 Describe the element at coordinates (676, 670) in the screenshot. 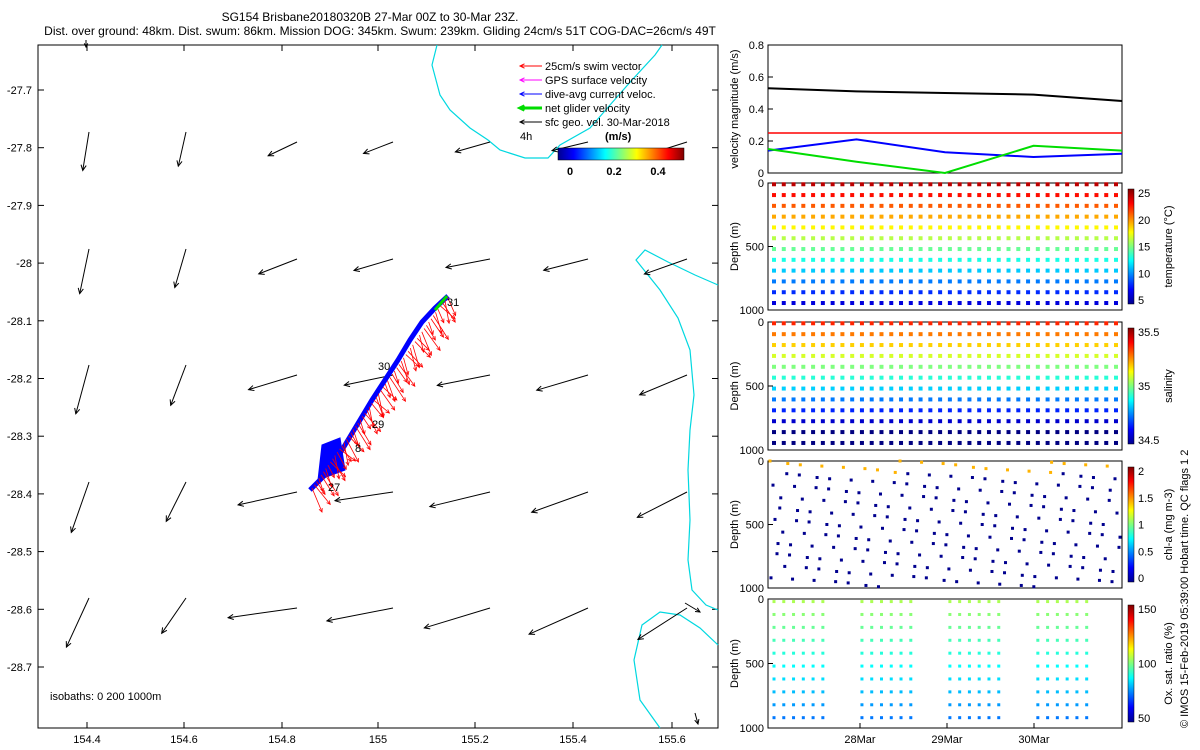

I see `isobath-contour-southeast` at that location.